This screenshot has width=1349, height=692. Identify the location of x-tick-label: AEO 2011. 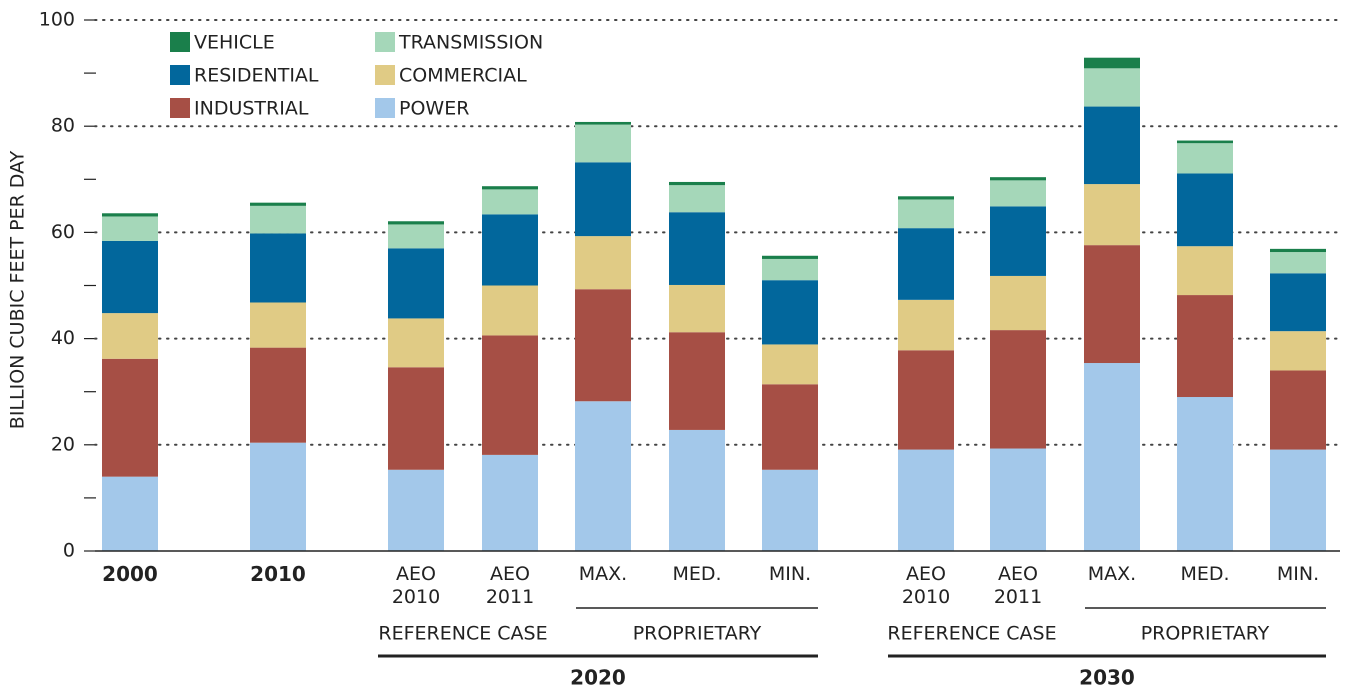
(1018, 585).